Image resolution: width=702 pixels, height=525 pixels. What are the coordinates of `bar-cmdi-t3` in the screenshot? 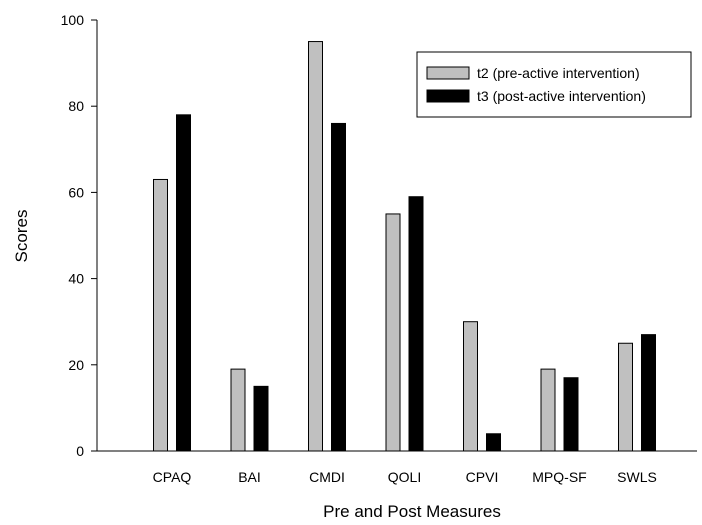 It's located at (338, 287).